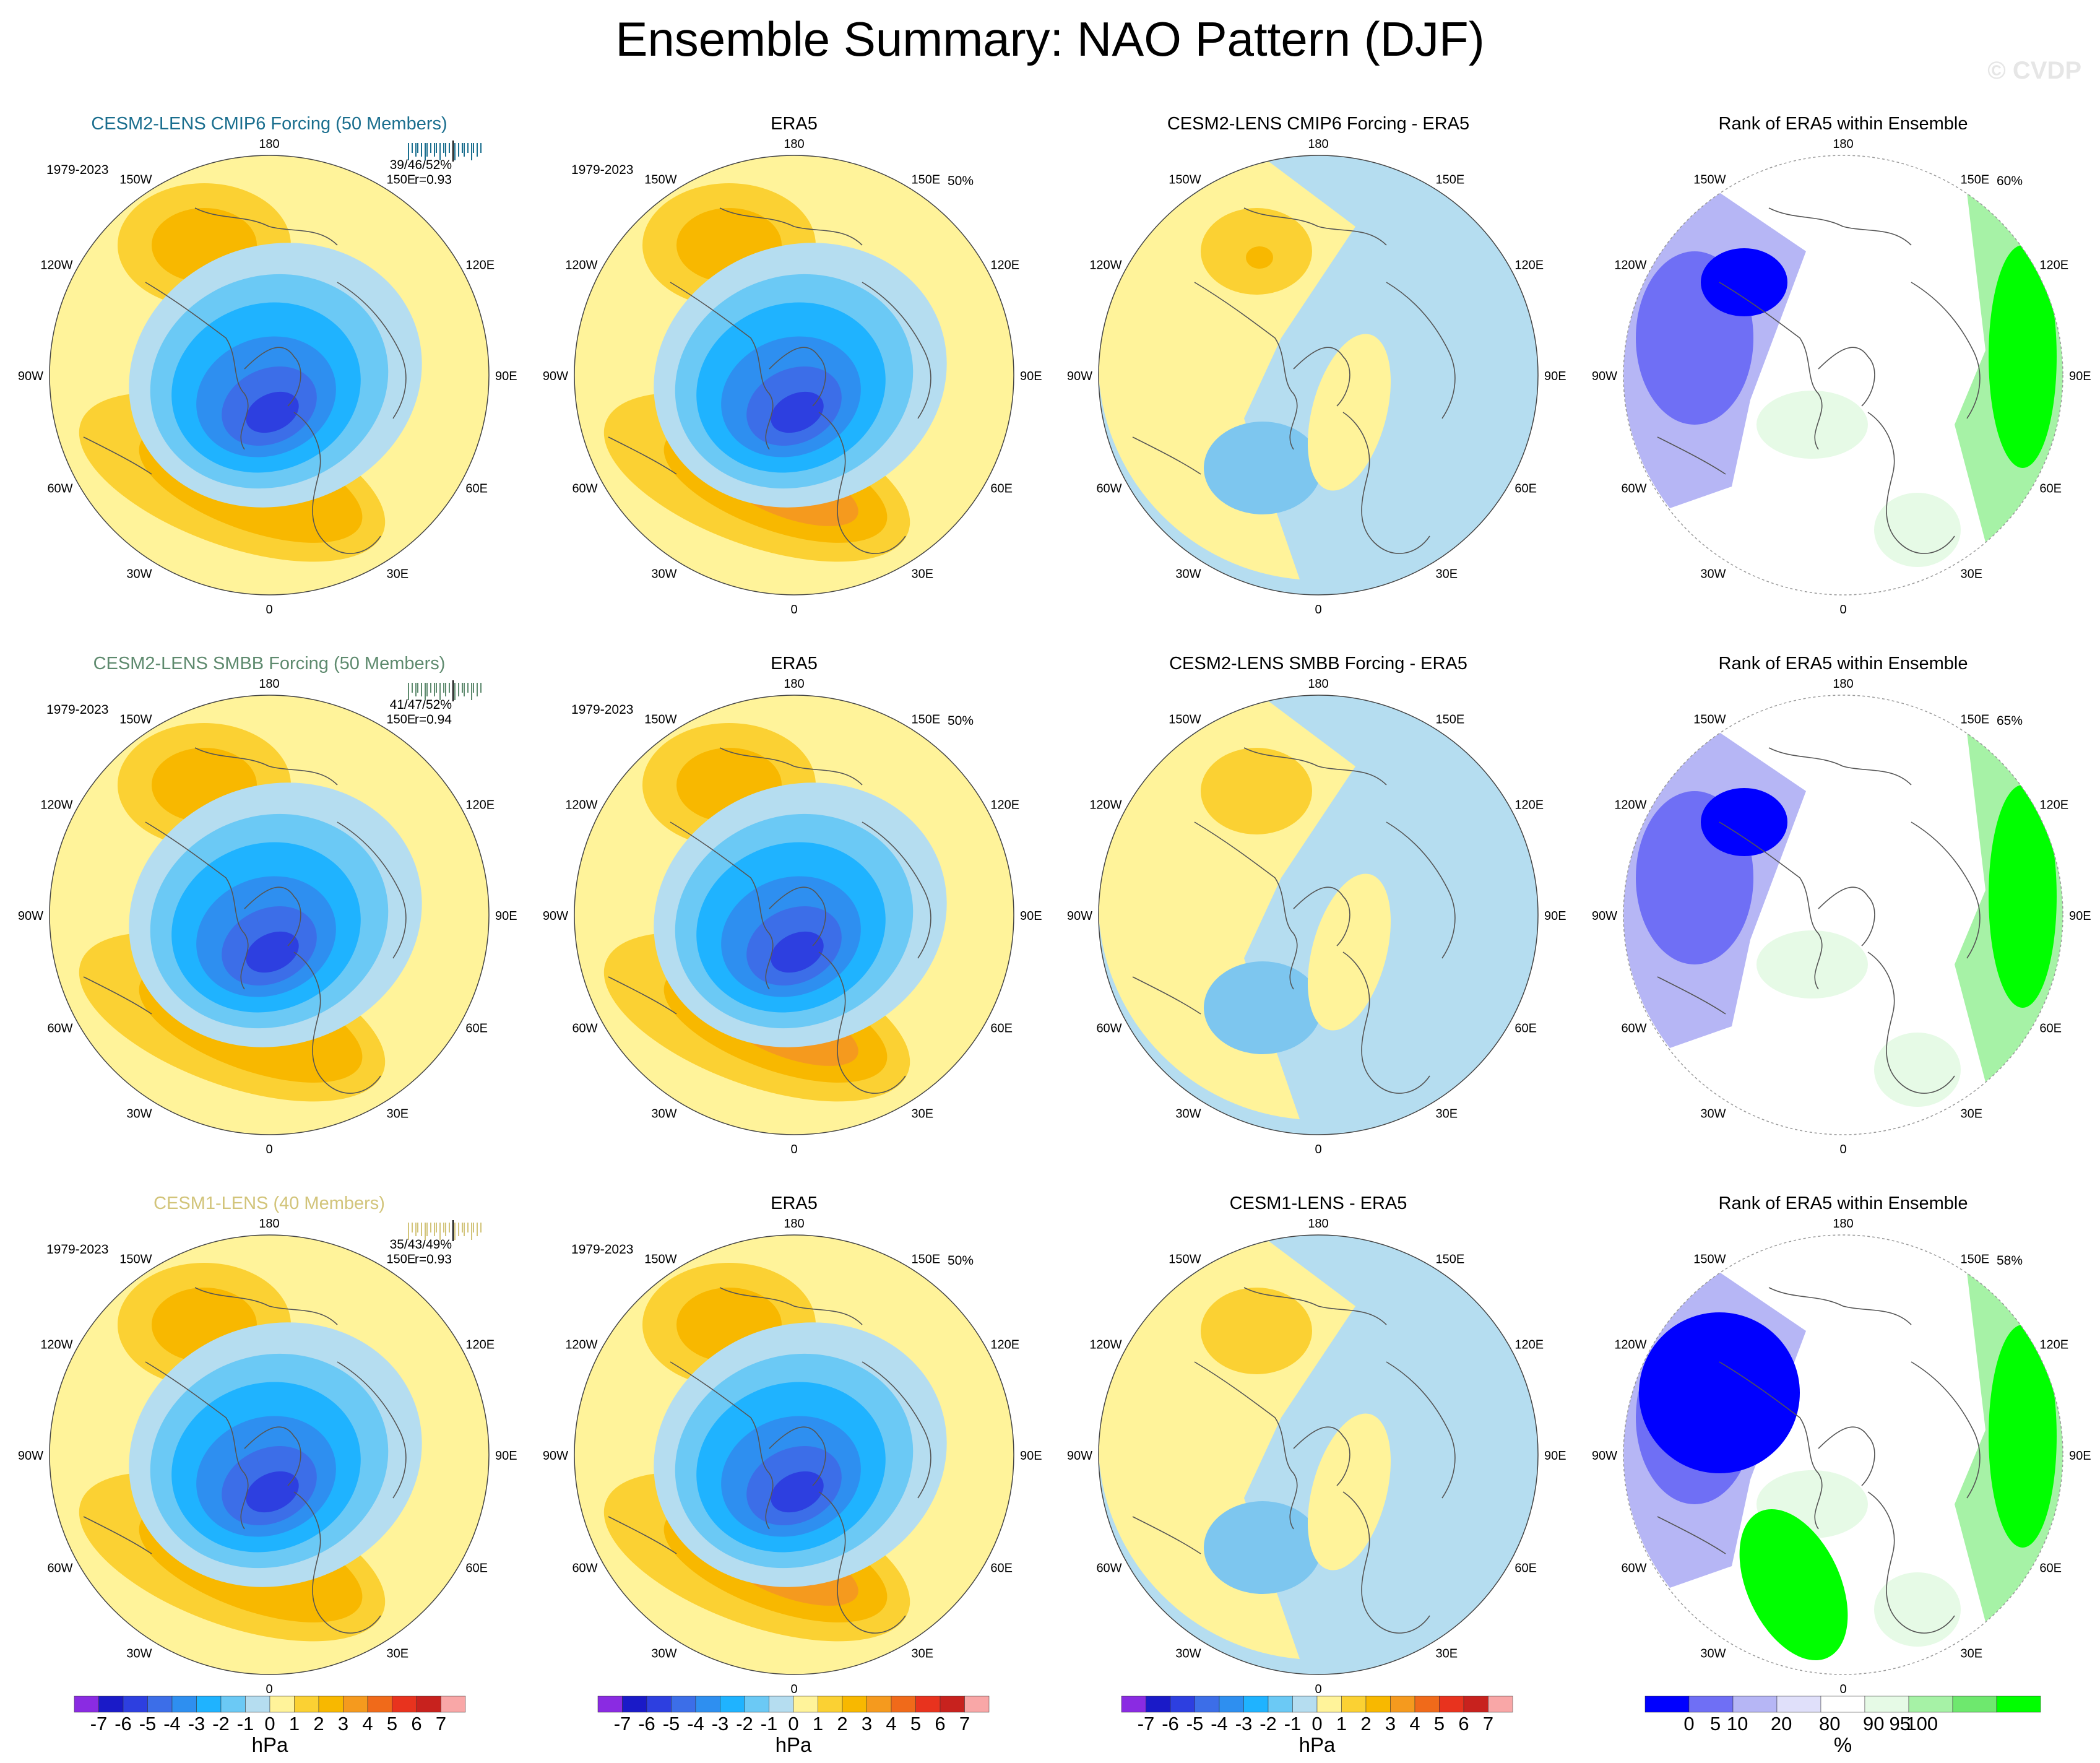  Describe the element at coordinates (793, 1724) in the screenshot. I see `colorbar-tick: 0` at that location.